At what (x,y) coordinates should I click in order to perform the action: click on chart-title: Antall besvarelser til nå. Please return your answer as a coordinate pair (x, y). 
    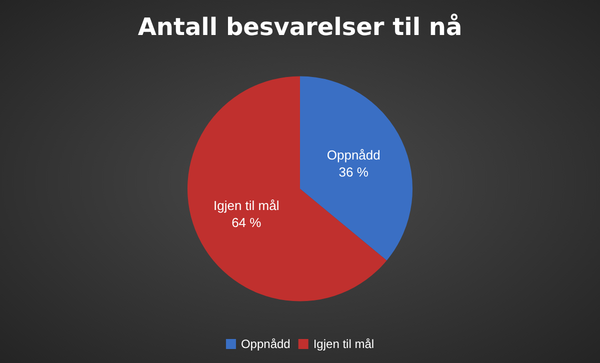
    Looking at the image, I should click on (300, 27).